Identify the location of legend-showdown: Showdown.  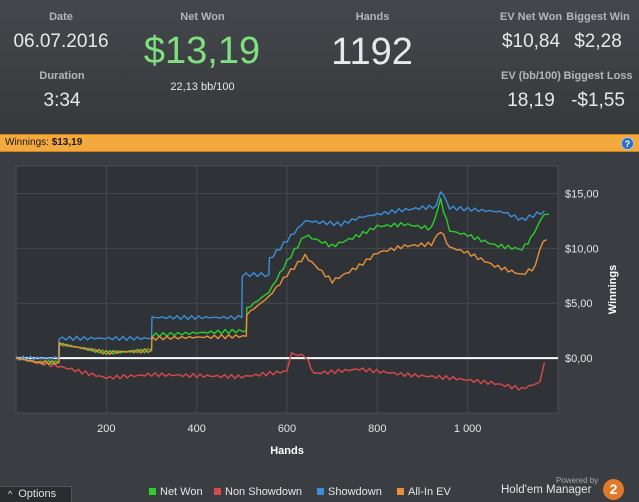
(349, 492).